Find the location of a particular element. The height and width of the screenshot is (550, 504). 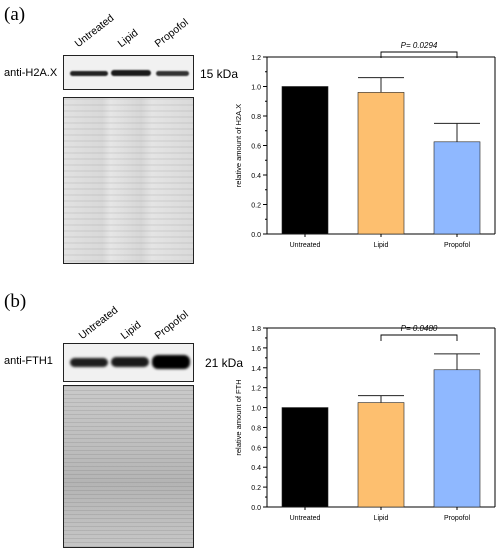

total-protein-stain-a is located at coordinates (128, 180).